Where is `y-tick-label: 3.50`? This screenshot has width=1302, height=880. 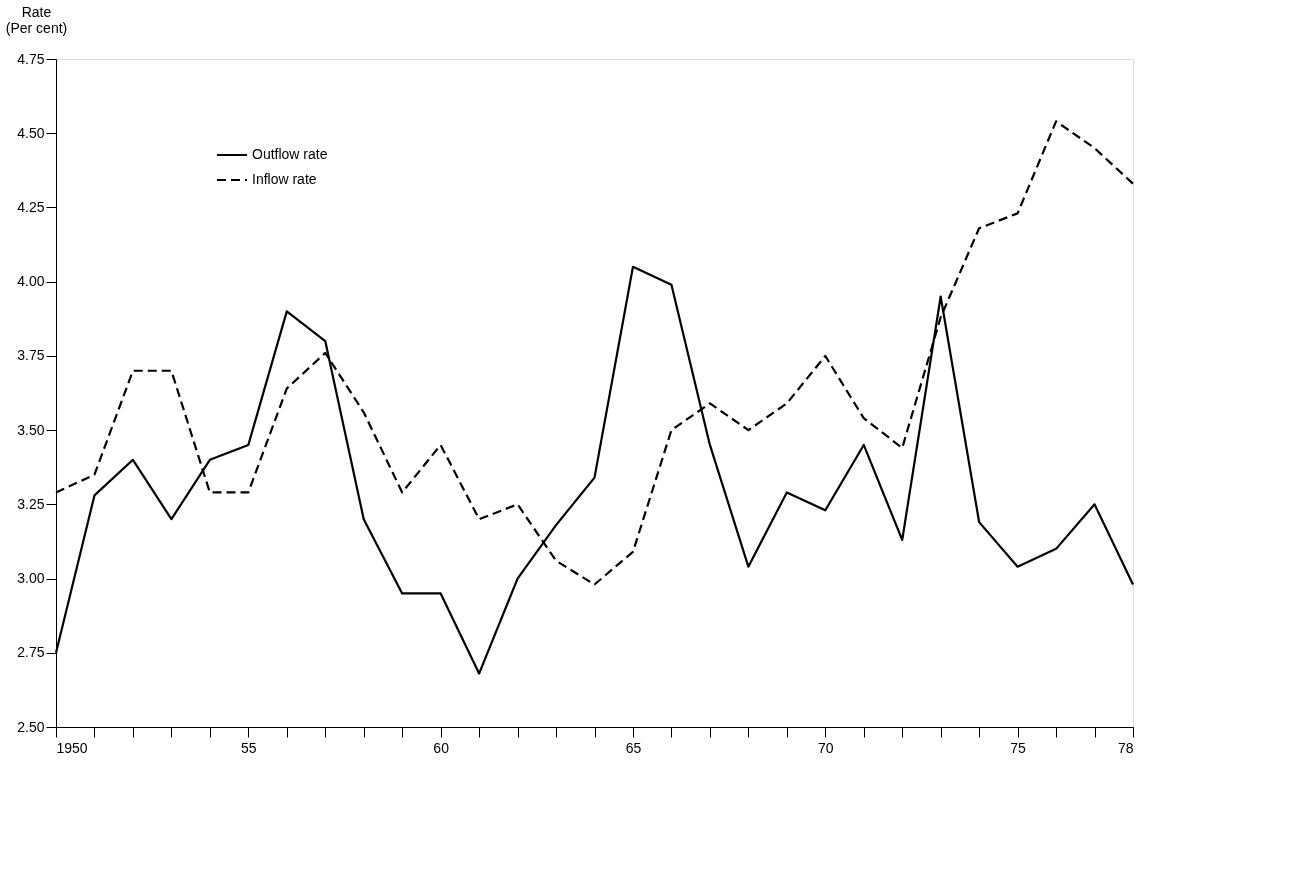 y-tick-label: 3.50 is located at coordinates (31, 429).